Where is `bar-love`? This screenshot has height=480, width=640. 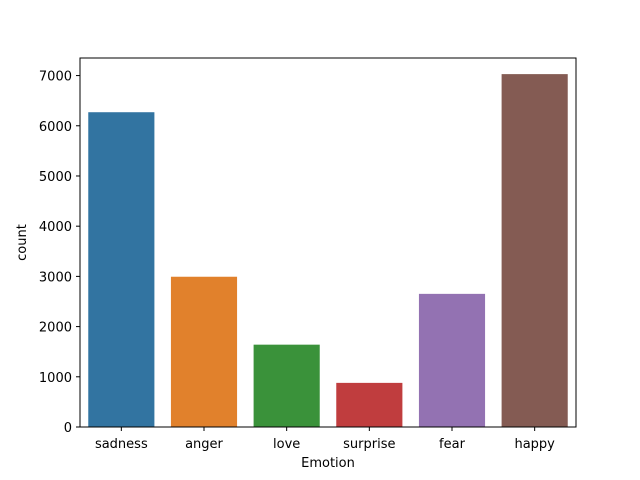
bar-love is located at coordinates (286, 385).